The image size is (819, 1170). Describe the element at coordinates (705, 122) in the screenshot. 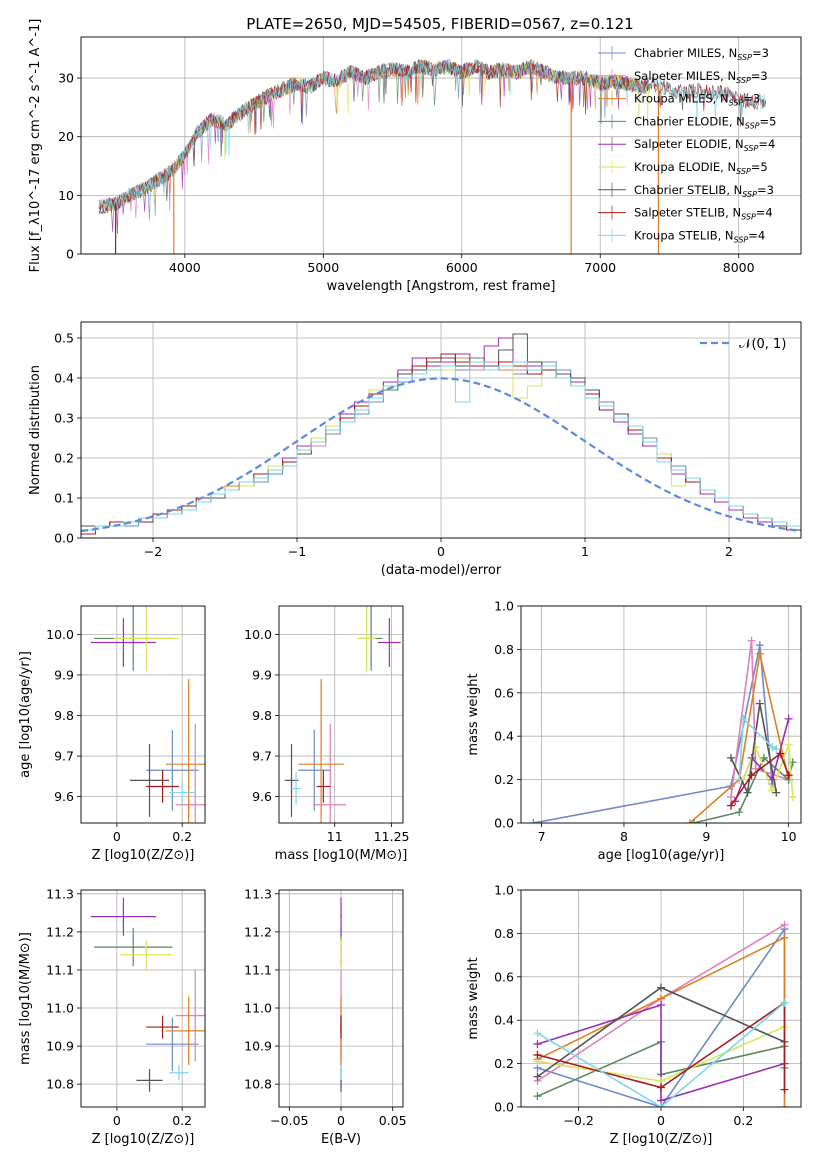

I see `legend-label: Chabrier ELODIE, NSSP=5` at that location.